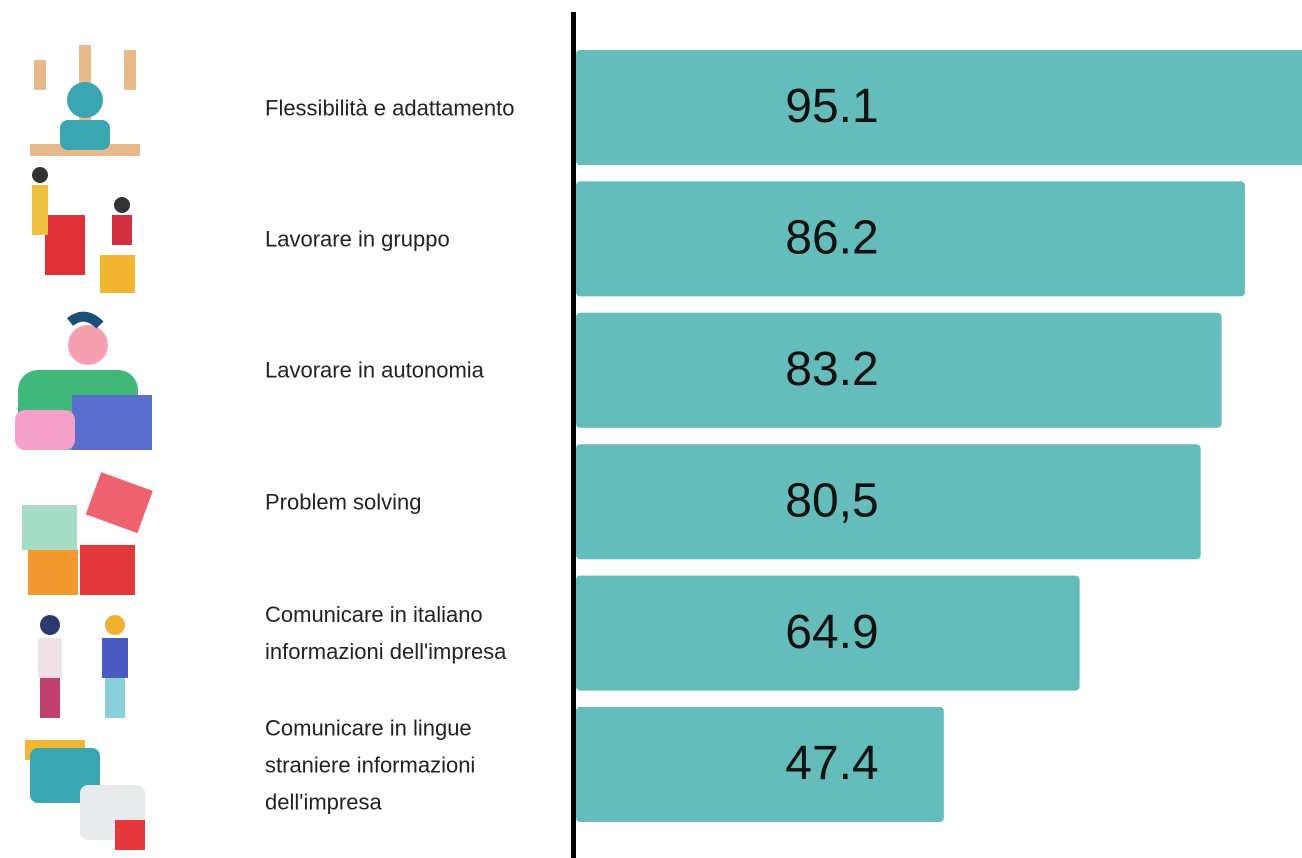 The height and width of the screenshot is (858, 1302). Describe the element at coordinates (85, 100) in the screenshot. I see `icon-flexibility` at that location.